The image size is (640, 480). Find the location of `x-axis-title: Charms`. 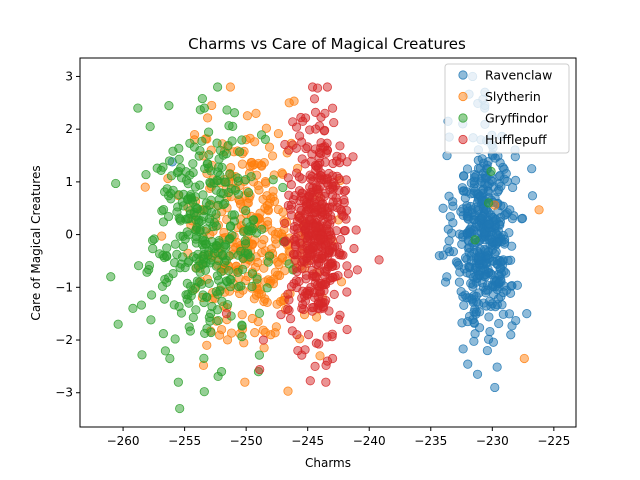

x-axis-title: Charms is located at coordinates (328, 463).